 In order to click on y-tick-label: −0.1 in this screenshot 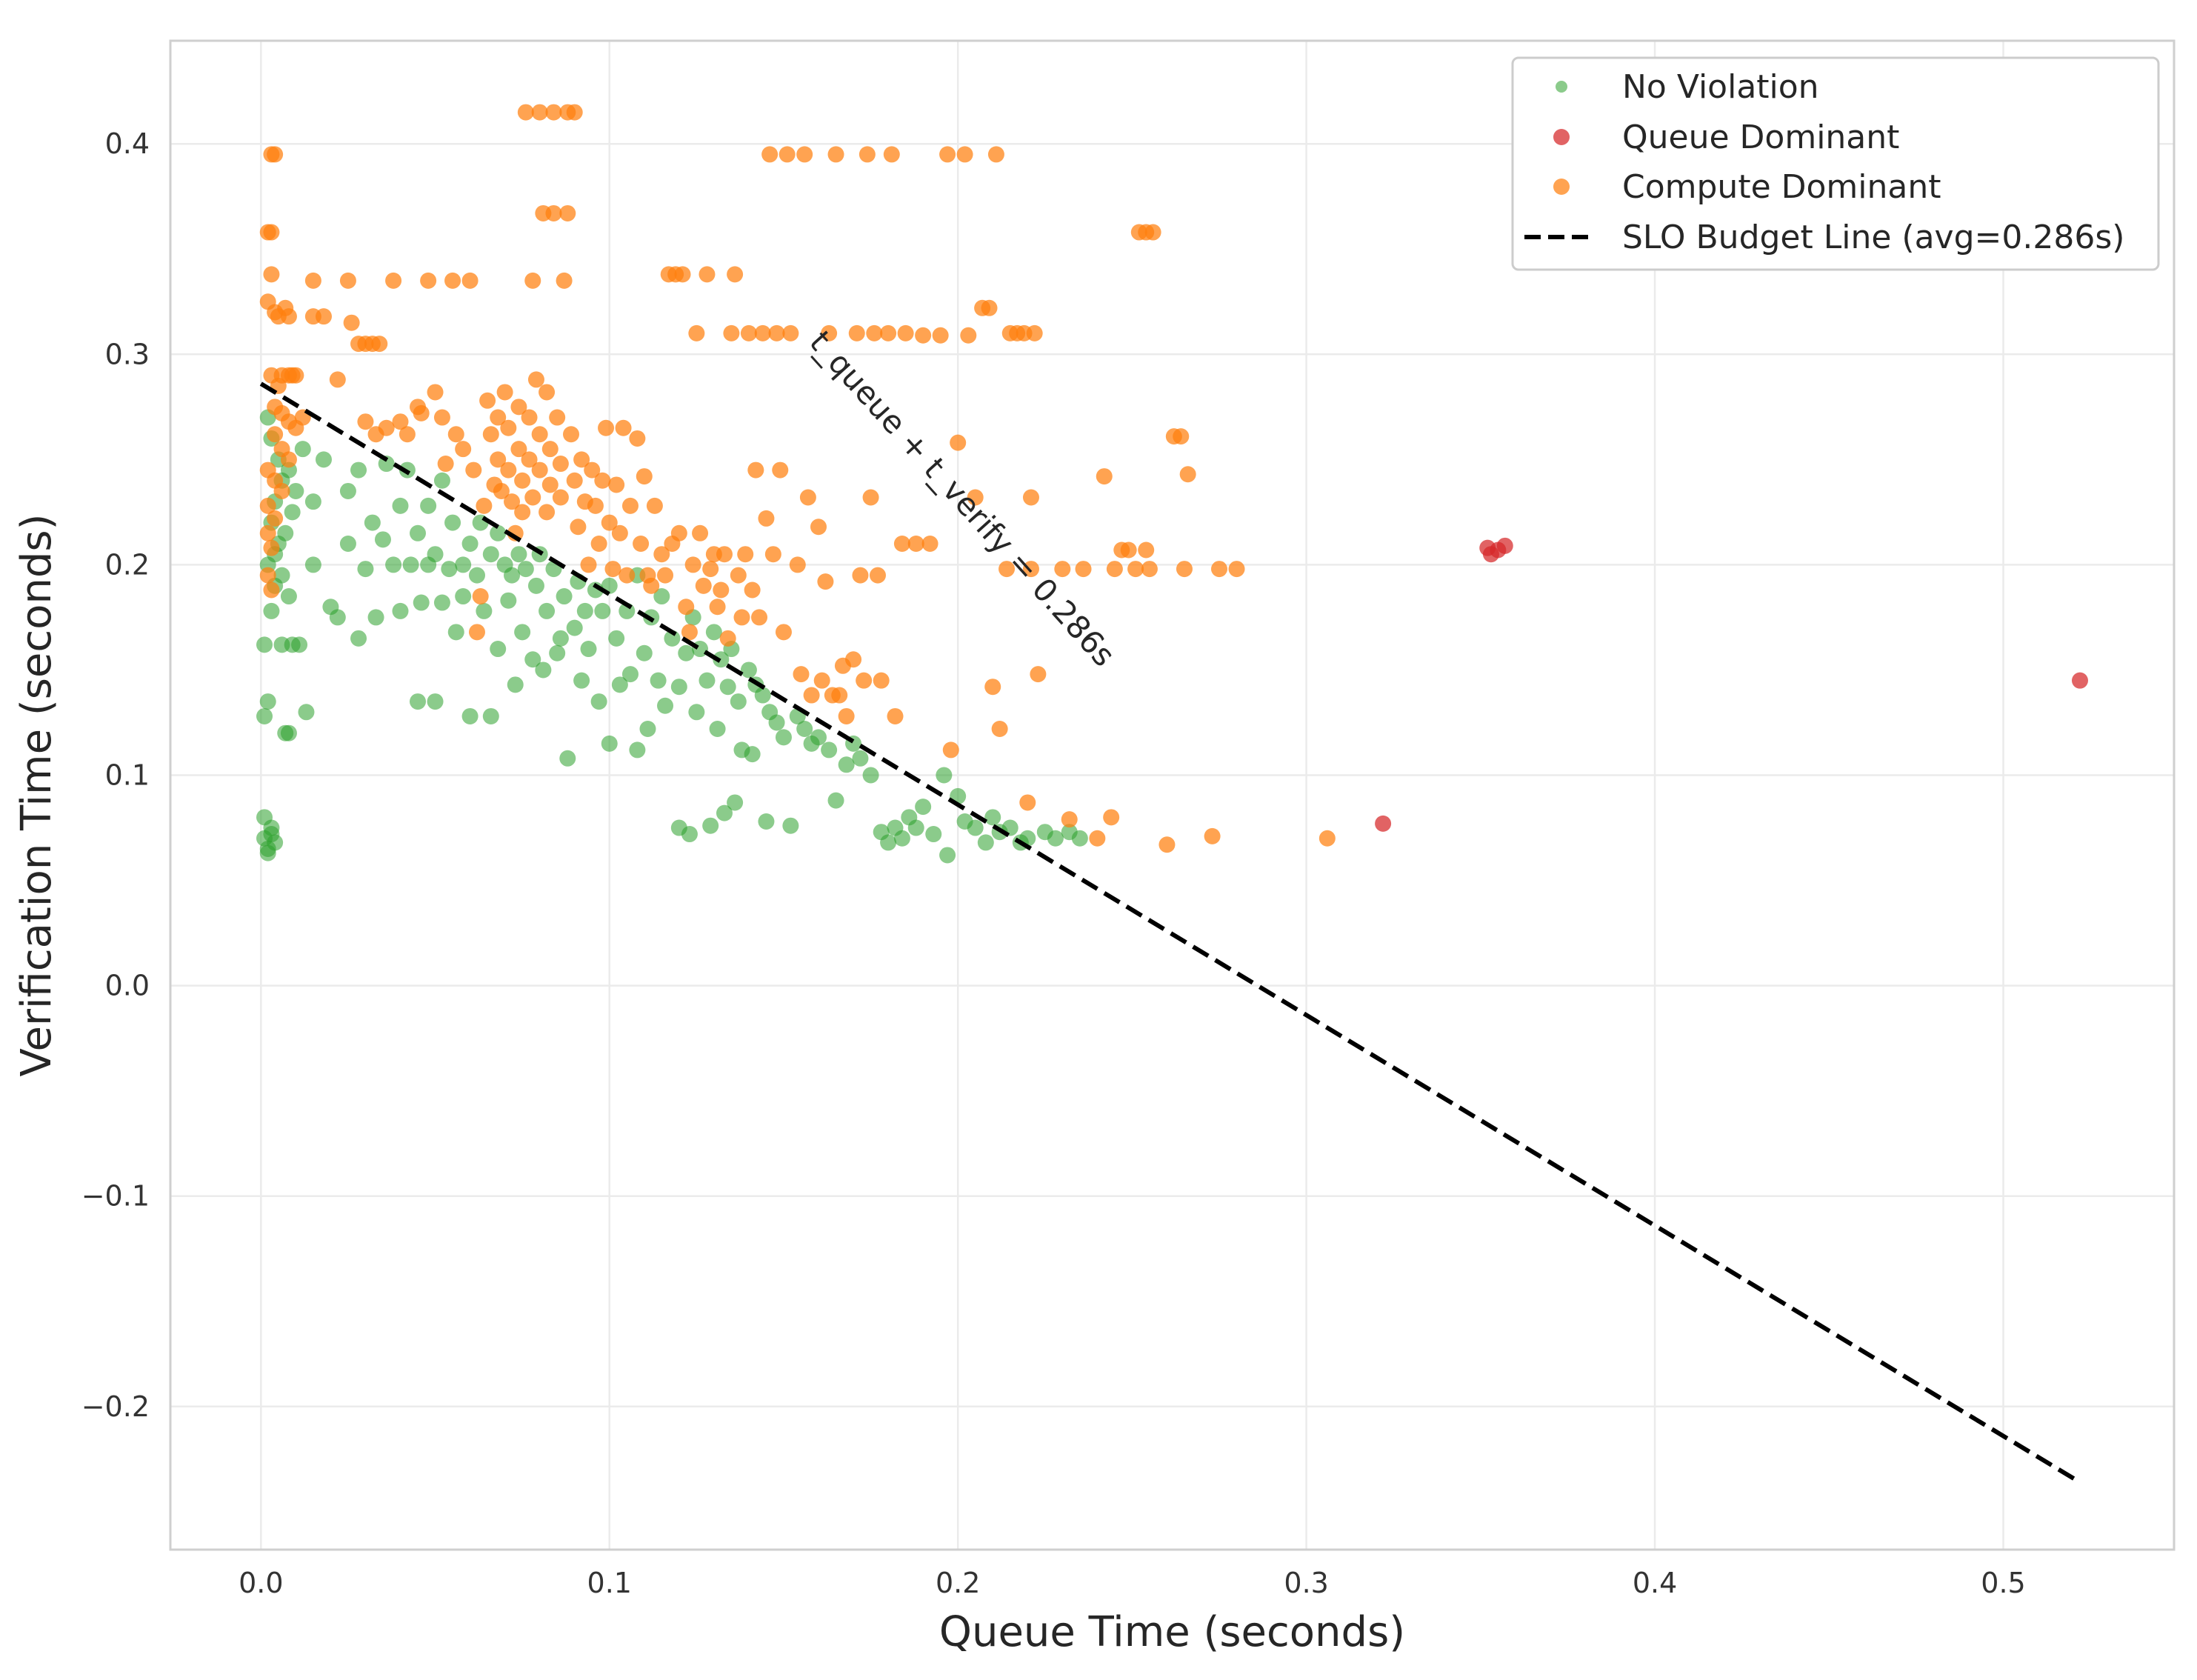, I will do `click(115, 1196)`.